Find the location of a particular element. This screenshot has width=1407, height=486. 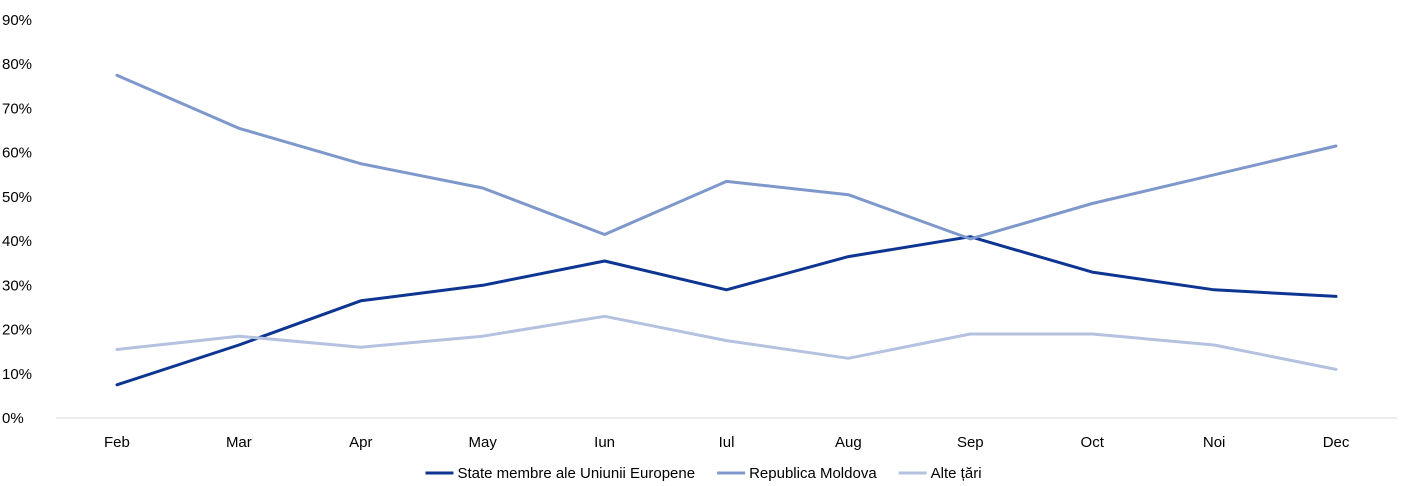

x-tick-label: Oct is located at coordinates (1093, 442).